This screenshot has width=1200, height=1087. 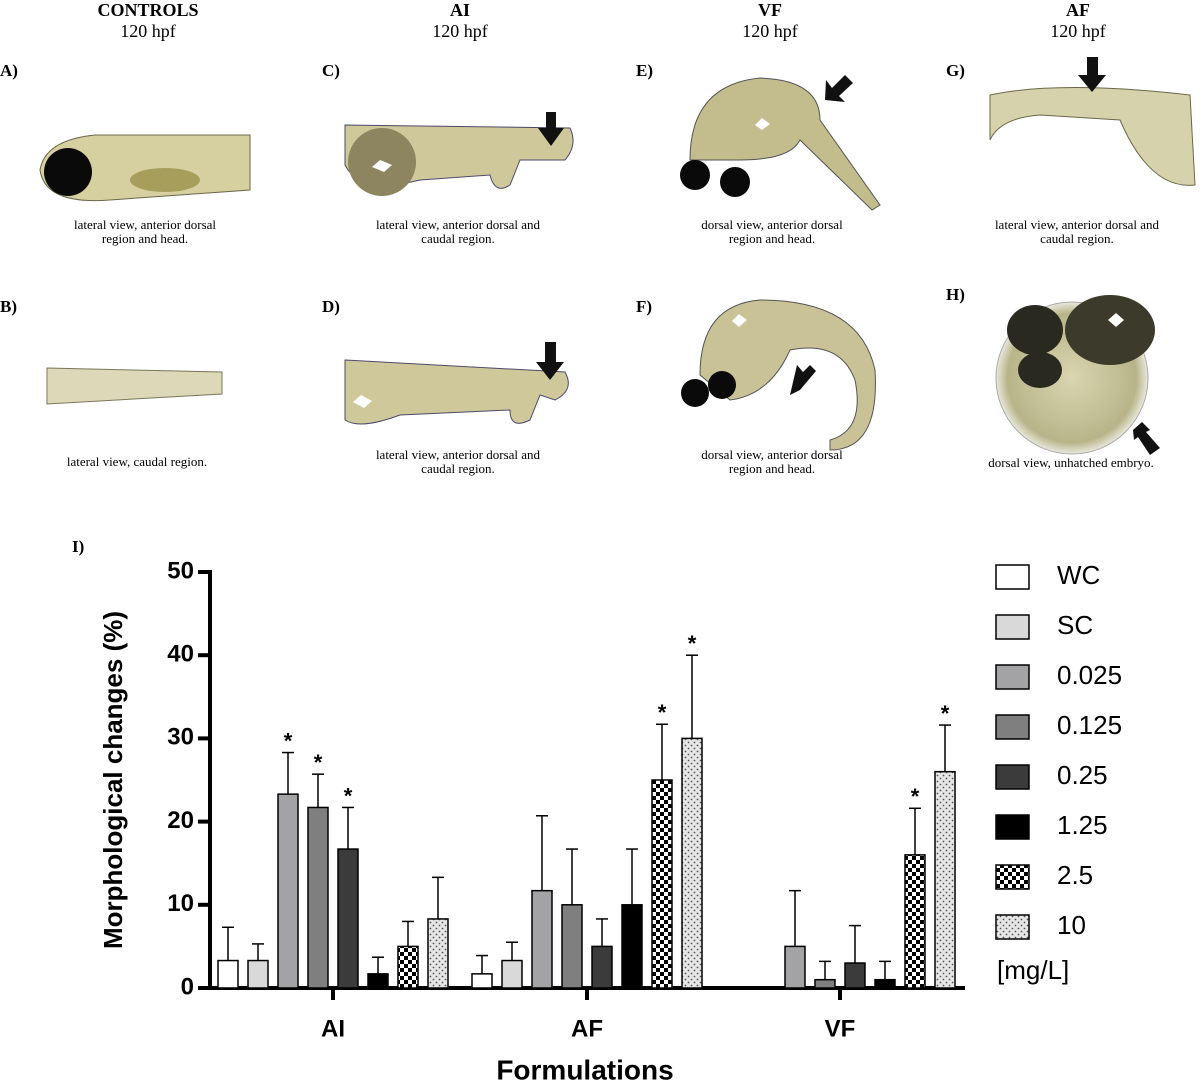 I want to click on y-tick-label: 30, so click(x=180, y=737).